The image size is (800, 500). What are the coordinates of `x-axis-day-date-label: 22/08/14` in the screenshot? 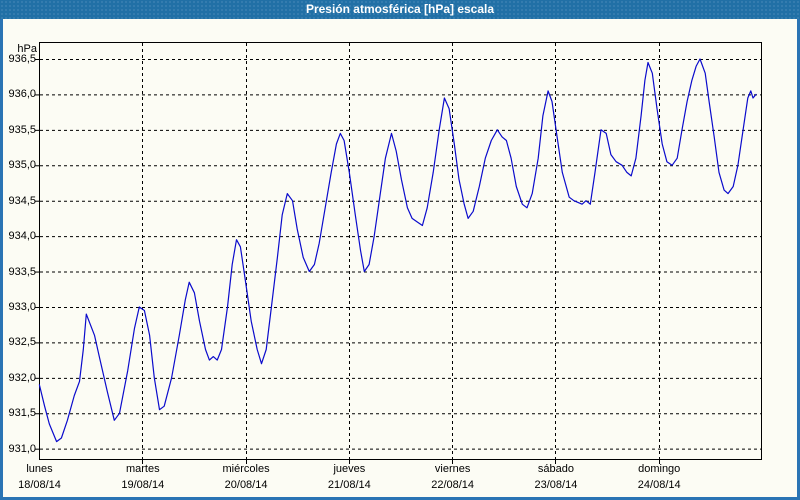 It's located at (453, 485).